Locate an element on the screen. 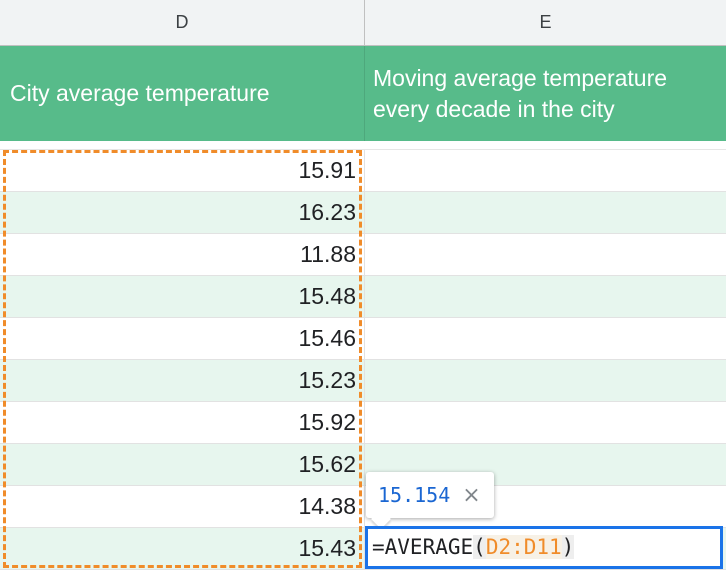  formula-open-paren: ( is located at coordinates (479, 547).